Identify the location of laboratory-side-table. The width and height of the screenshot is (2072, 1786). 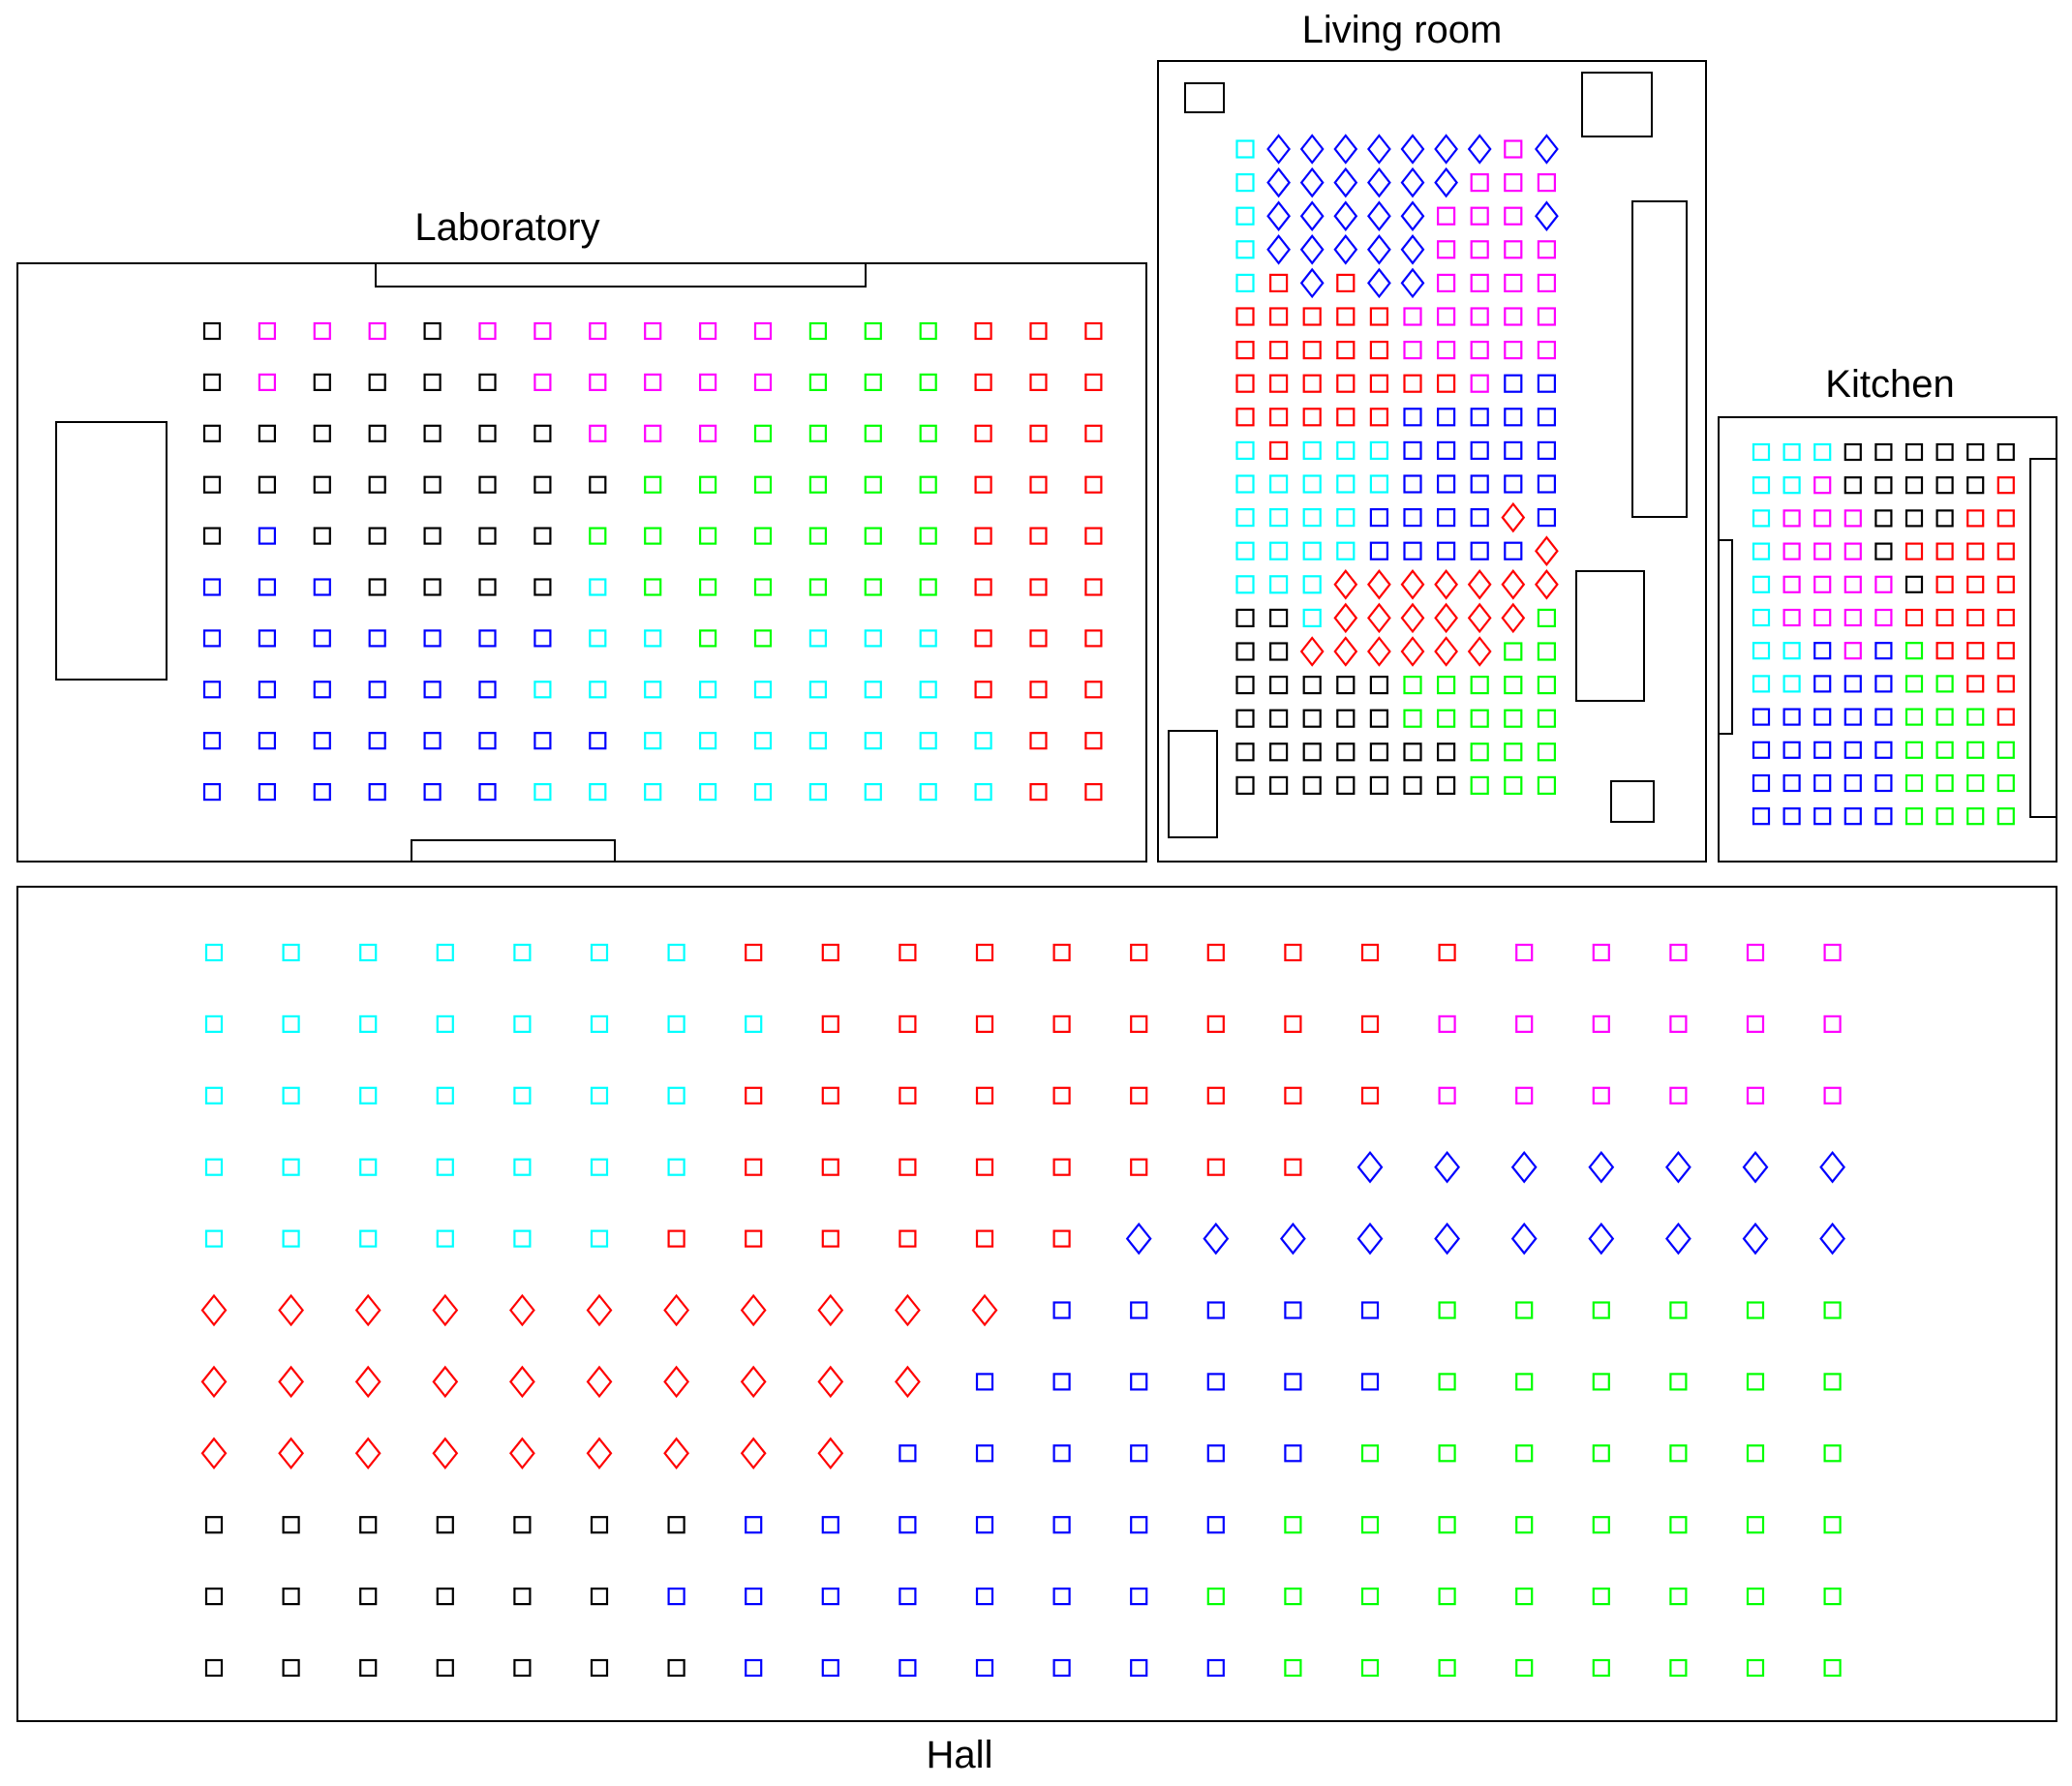
(111, 551).